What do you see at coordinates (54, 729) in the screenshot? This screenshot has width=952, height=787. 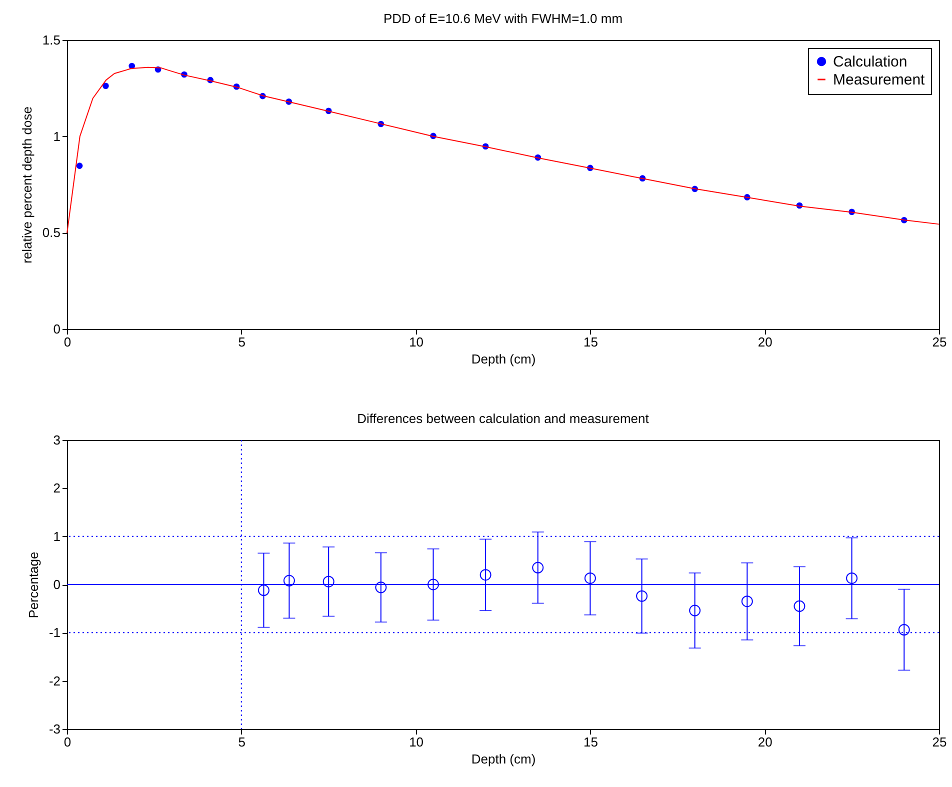 I see `y-tick-label: -3` at bounding box center [54, 729].